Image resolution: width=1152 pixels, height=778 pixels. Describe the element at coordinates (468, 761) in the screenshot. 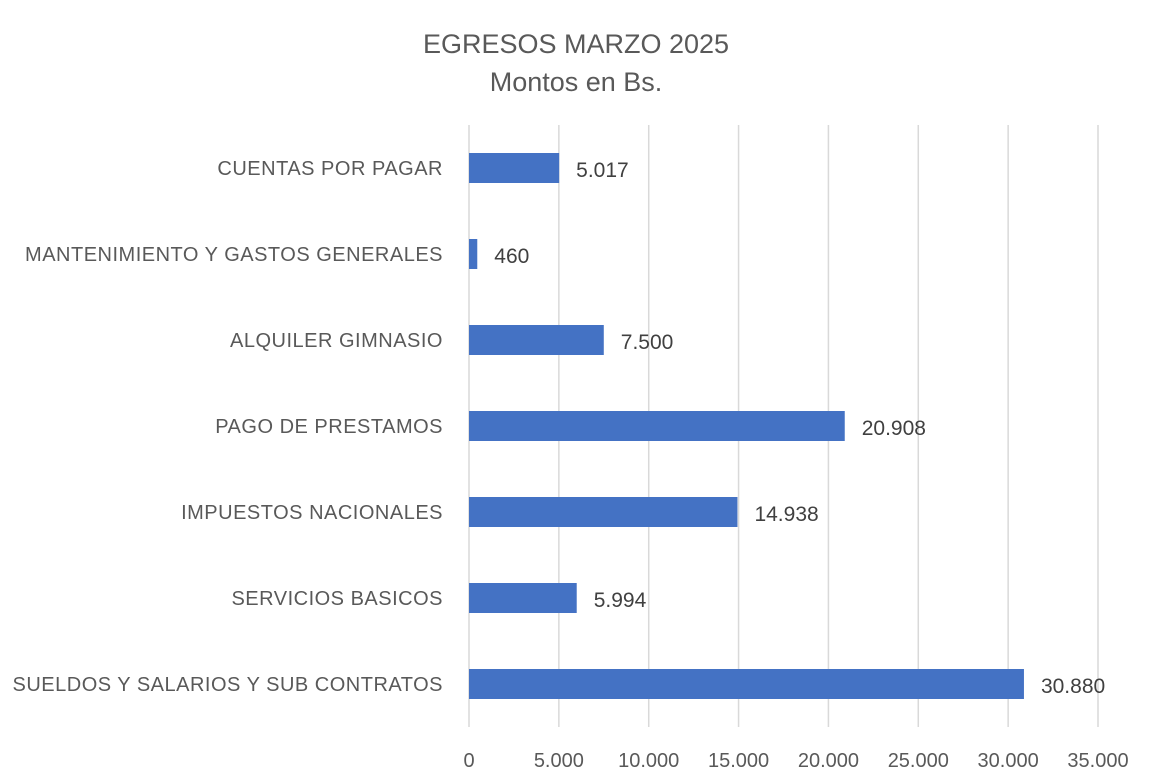

I see `x-tick-label: 0` at that location.